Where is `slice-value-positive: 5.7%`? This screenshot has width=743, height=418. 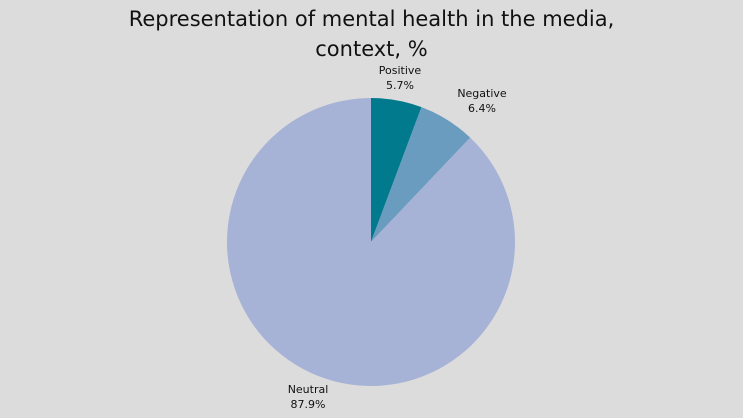 slice-value-positive: 5.7% is located at coordinates (400, 85).